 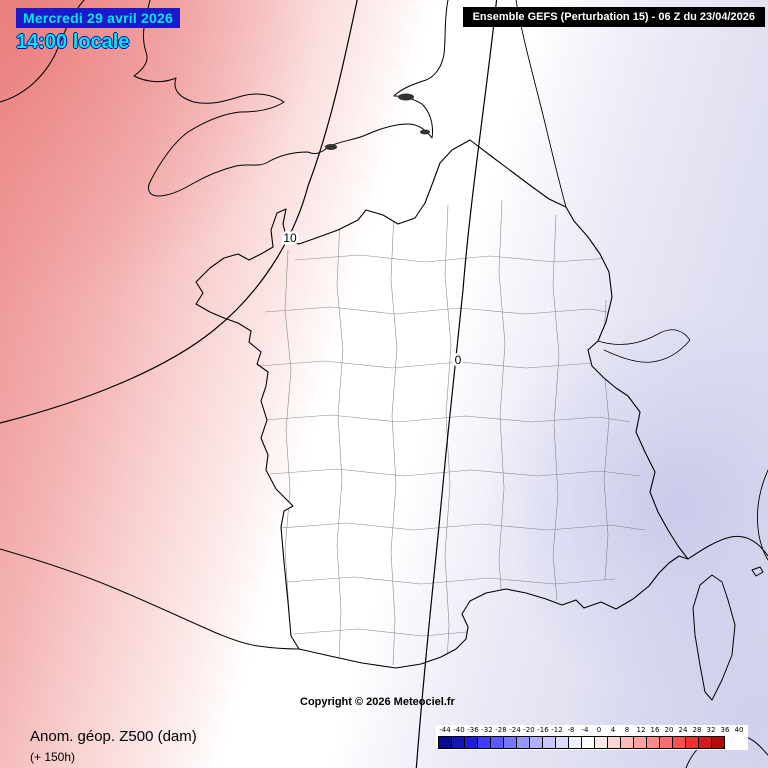 What do you see at coordinates (644, 346) in the screenshot?
I see `switzerland-border` at bounding box center [644, 346].